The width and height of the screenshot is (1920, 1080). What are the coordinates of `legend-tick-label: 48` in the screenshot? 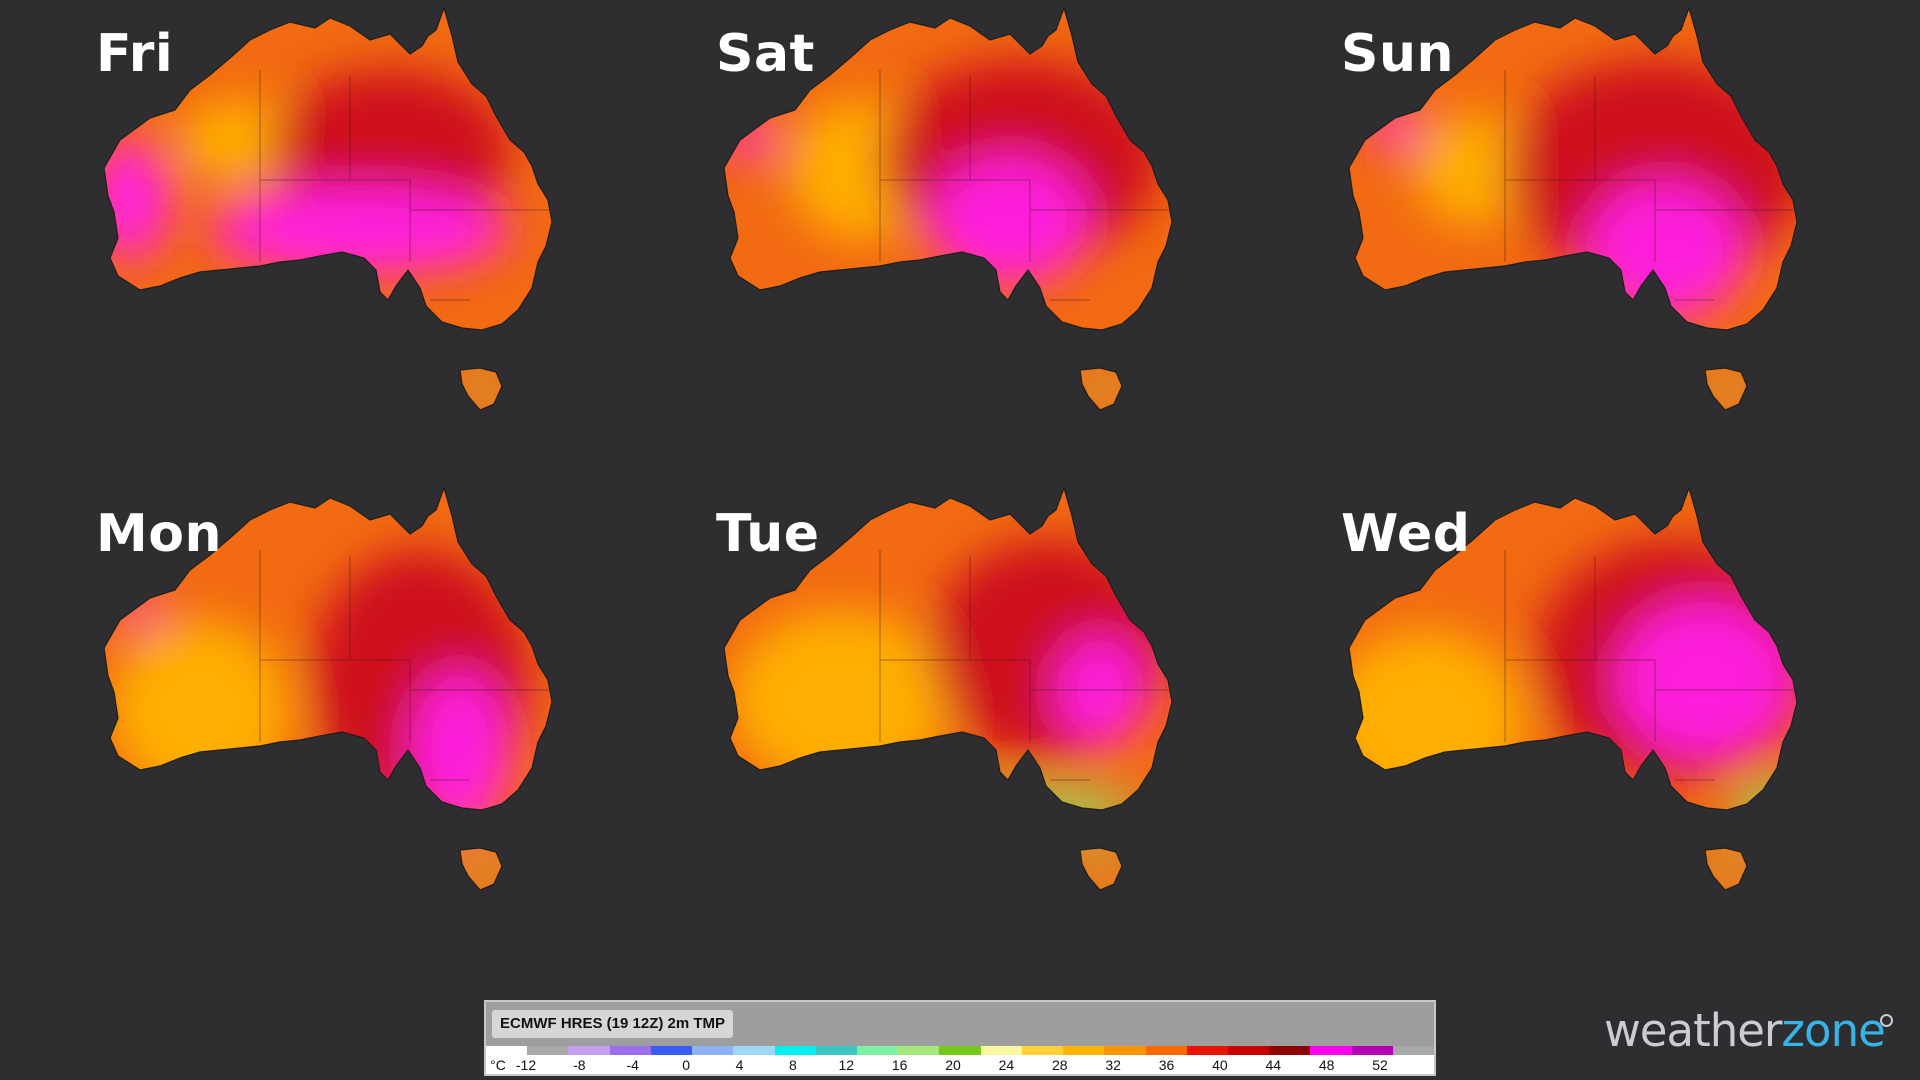 It's located at (1326, 1065).